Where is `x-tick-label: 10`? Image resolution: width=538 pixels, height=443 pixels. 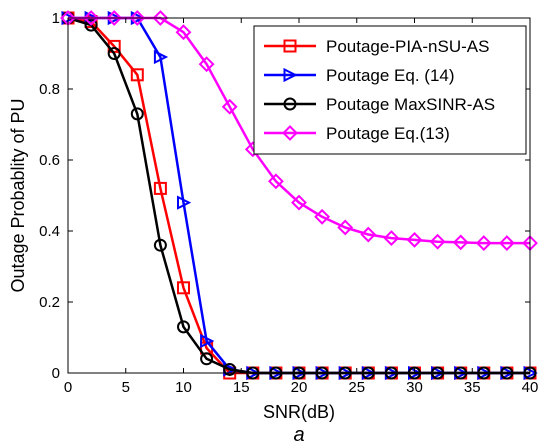 x-tick-label: 10 is located at coordinates (183, 387).